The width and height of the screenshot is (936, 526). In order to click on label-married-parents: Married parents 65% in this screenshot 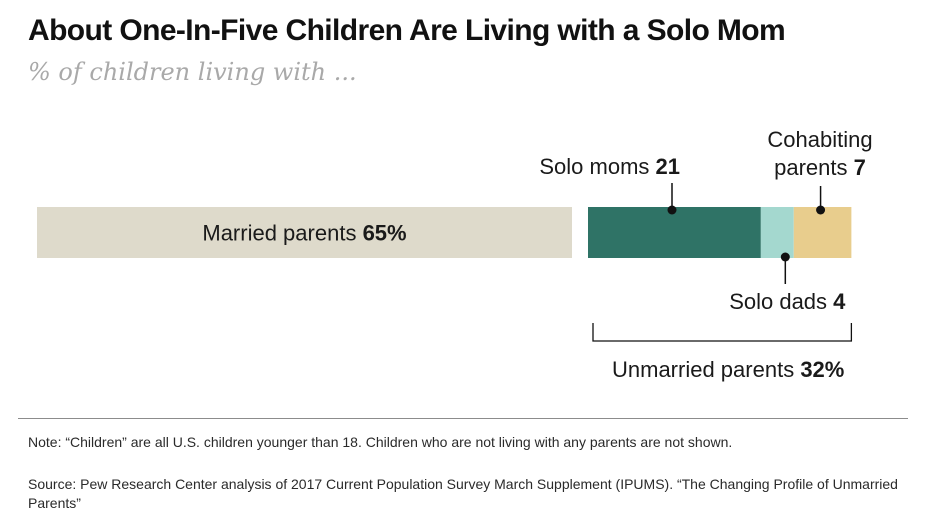, I will do `click(304, 233)`.